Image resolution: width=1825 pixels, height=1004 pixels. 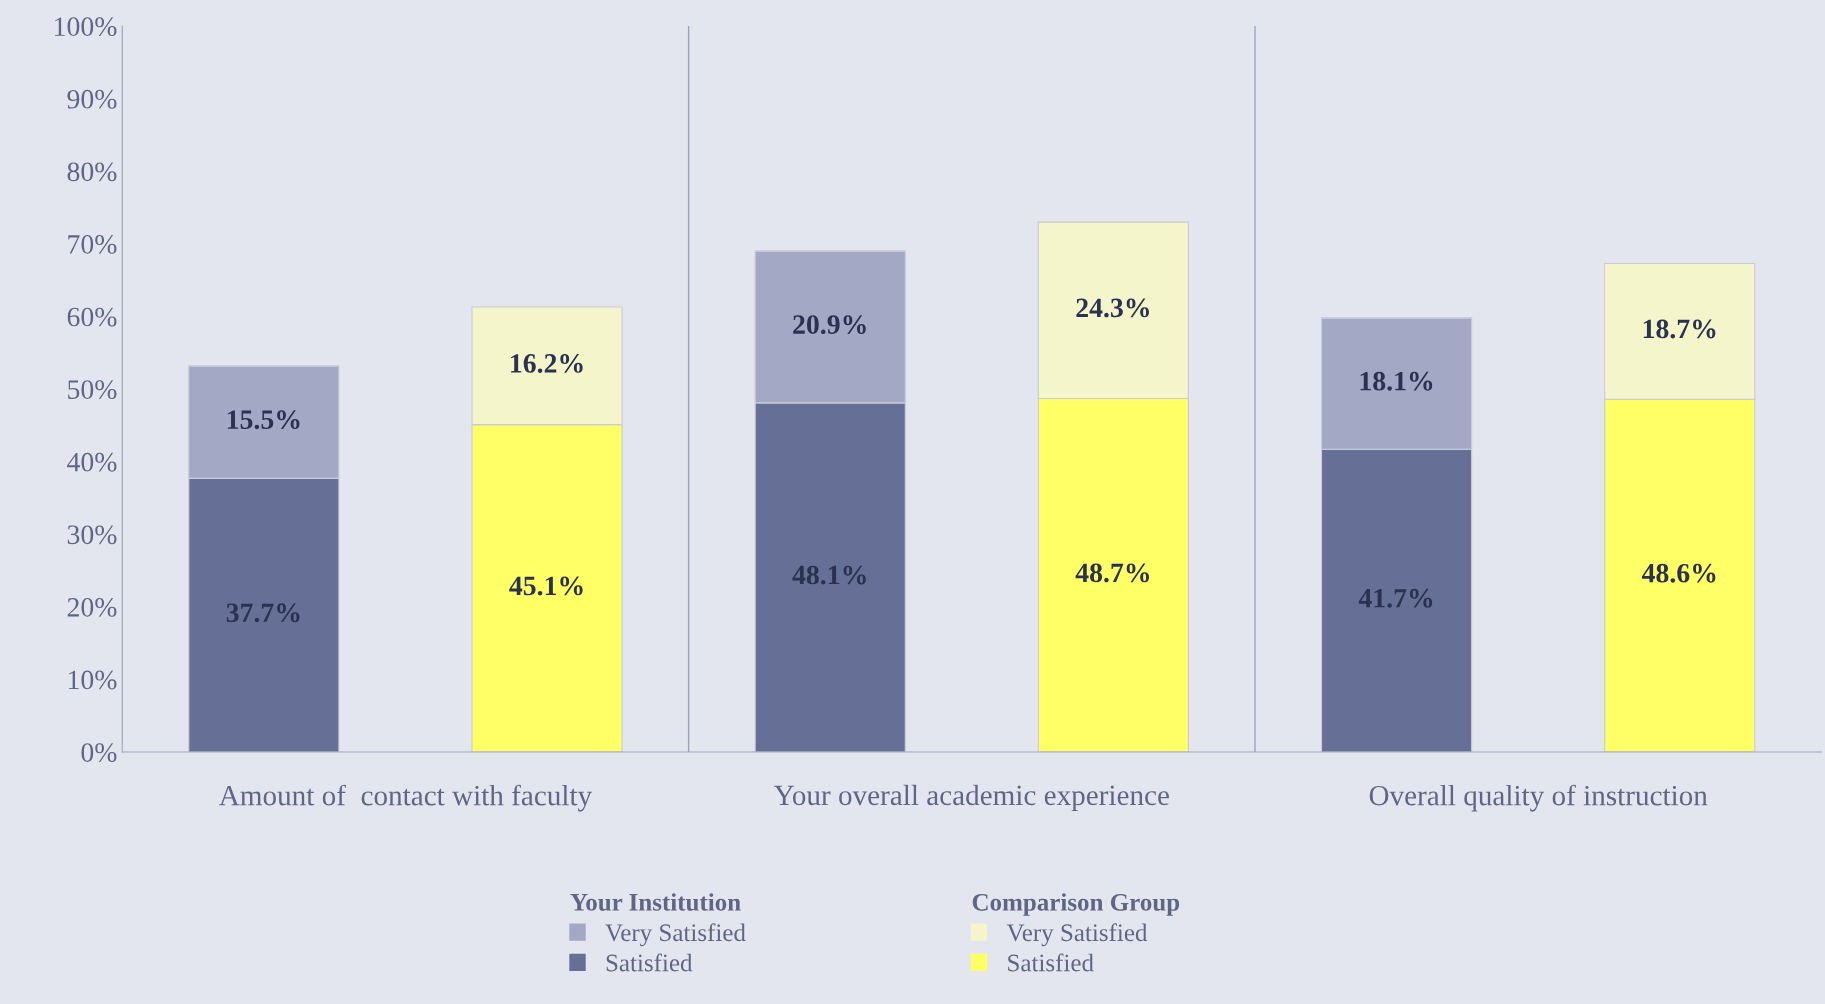 I want to click on data-label: 41.7%, so click(x=1395, y=598).